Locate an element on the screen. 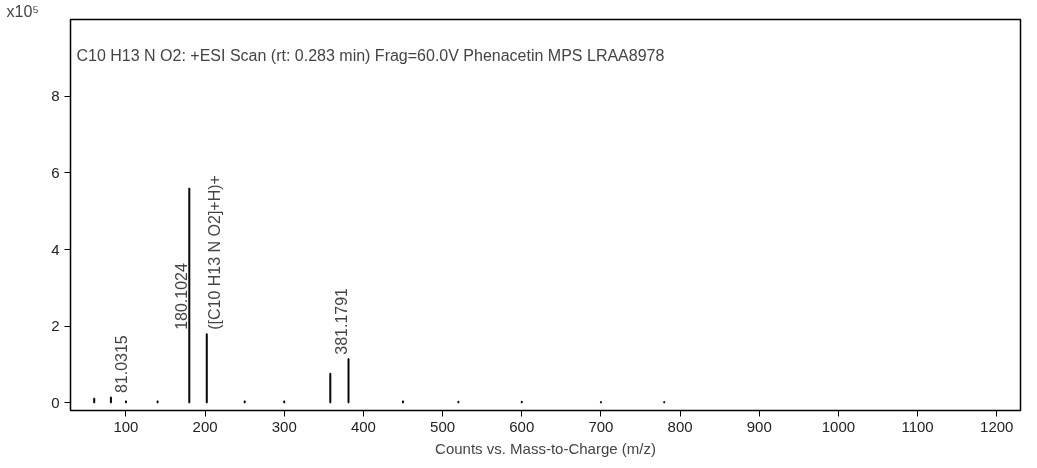  annotation: 381.1791 is located at coordinates (341, 321).